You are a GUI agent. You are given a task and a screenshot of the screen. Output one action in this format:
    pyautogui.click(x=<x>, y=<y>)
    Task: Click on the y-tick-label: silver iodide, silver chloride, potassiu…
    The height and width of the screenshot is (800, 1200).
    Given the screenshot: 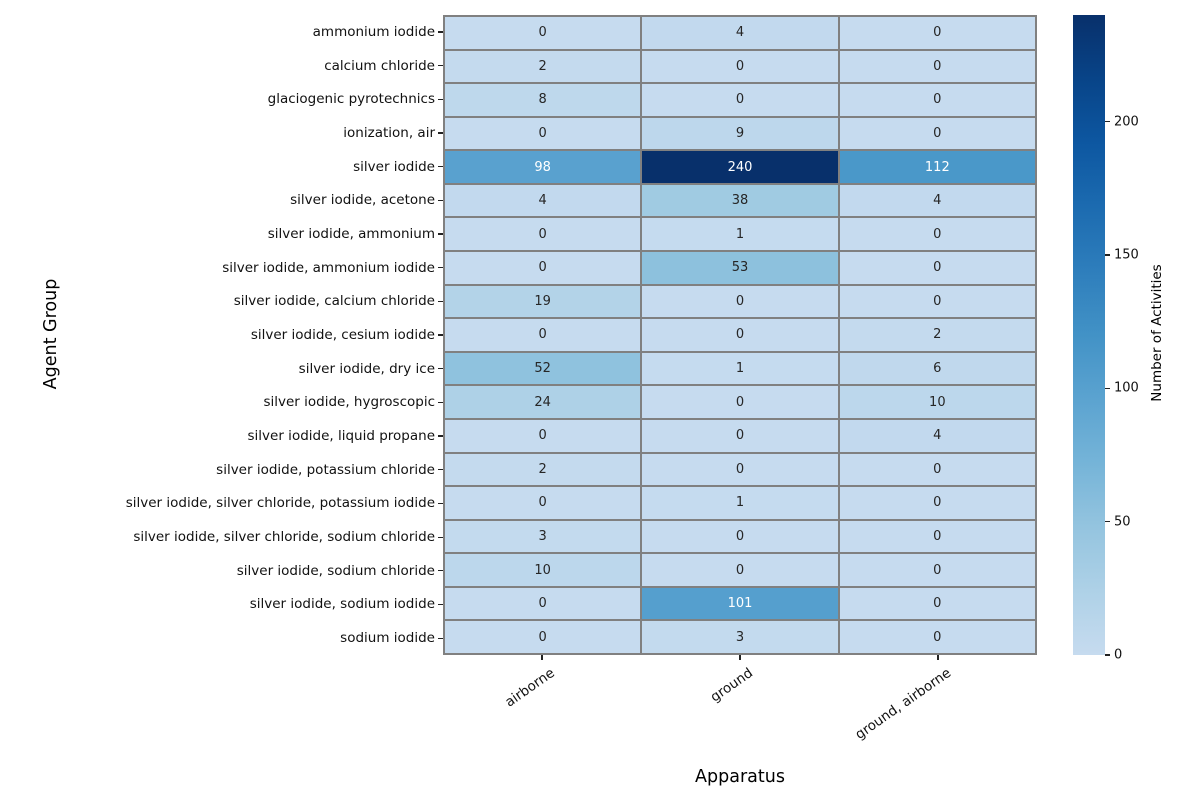 What is the action you would take?
    pyautogui.click(x=280, y=503)
    